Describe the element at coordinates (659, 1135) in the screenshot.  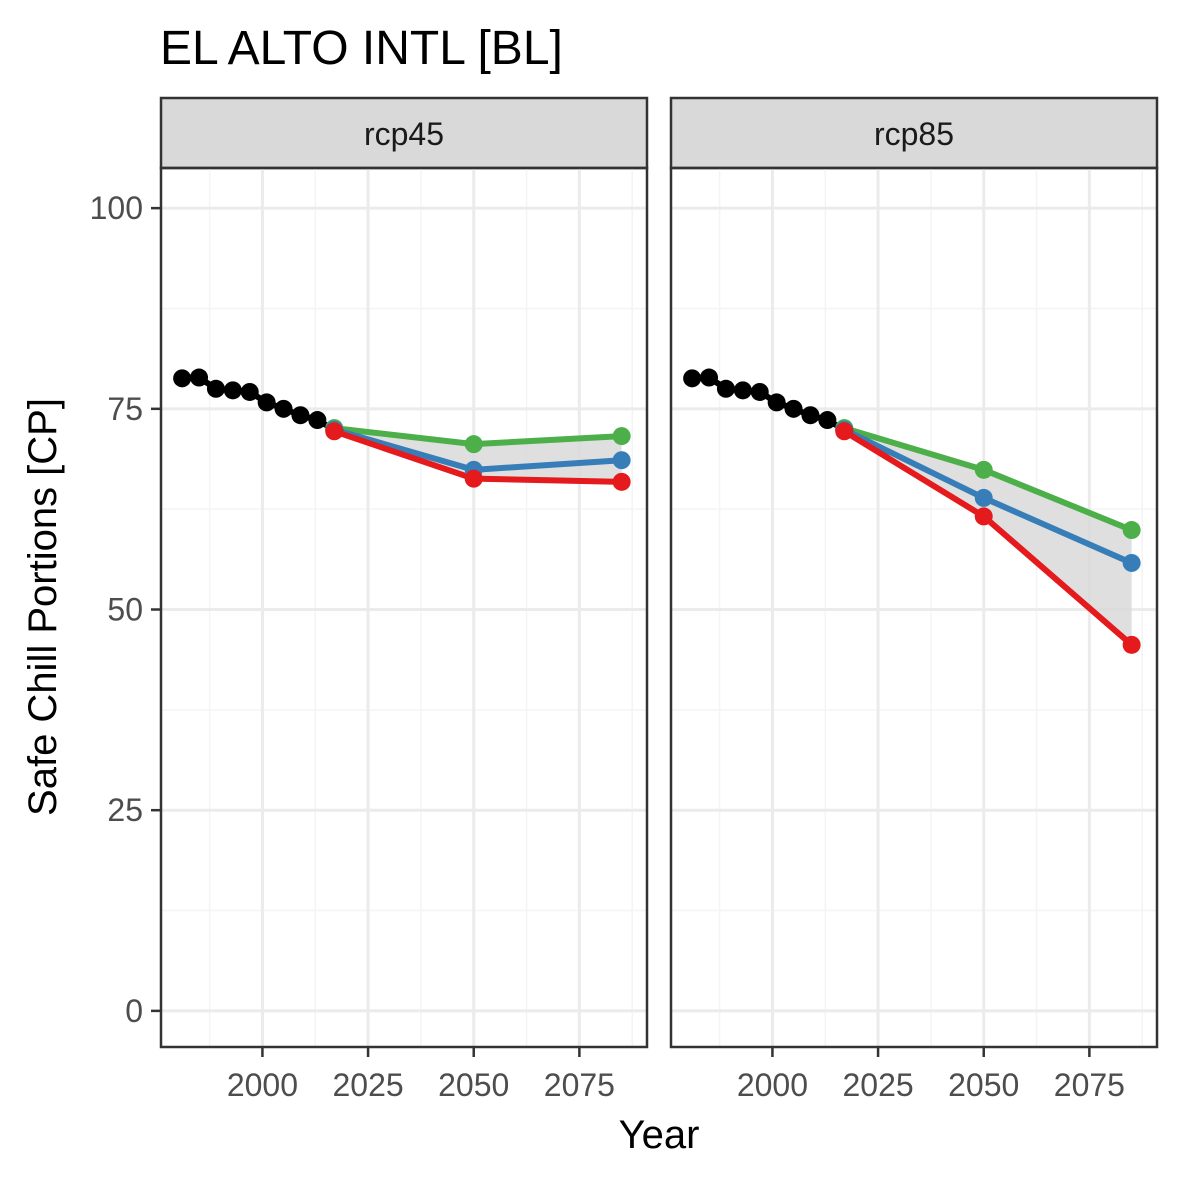
I see `x-axis-title: Year` at that location.